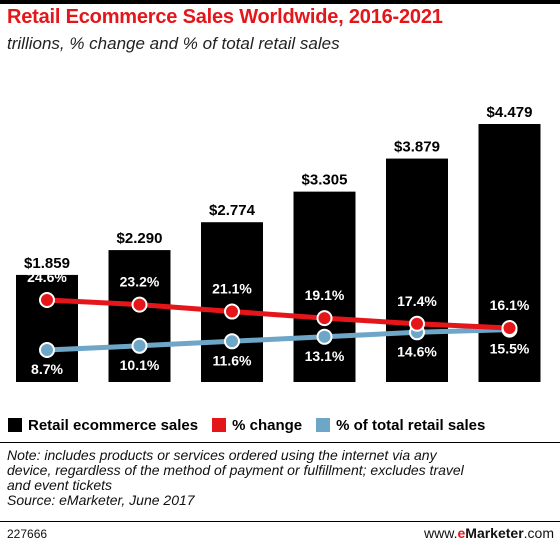 This screenshot has height=547, width=560. Describe the element at coordinates (27, 534) in the screenshot. I see `chart-id: 227666` at that location.